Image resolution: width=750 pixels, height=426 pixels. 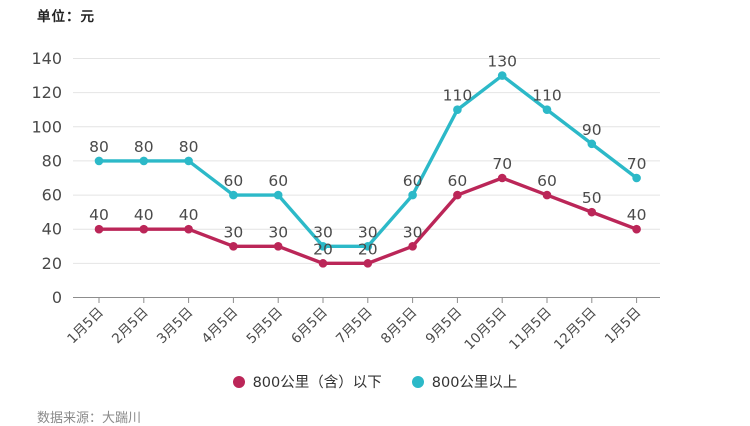 What do you see at coordinates (592, 198) in the screenshot?
I see `value-label: 50` at bounding box center [592, 198].